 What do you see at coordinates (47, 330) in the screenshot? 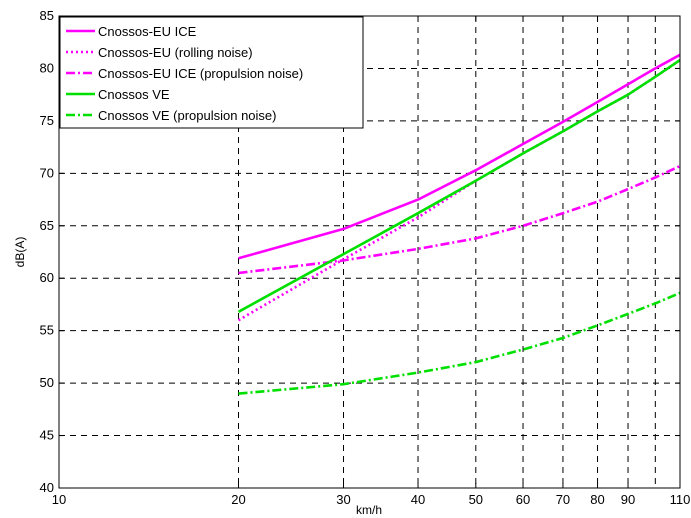
I see `y-tick-label: 55` at bounding box center [47, 330].